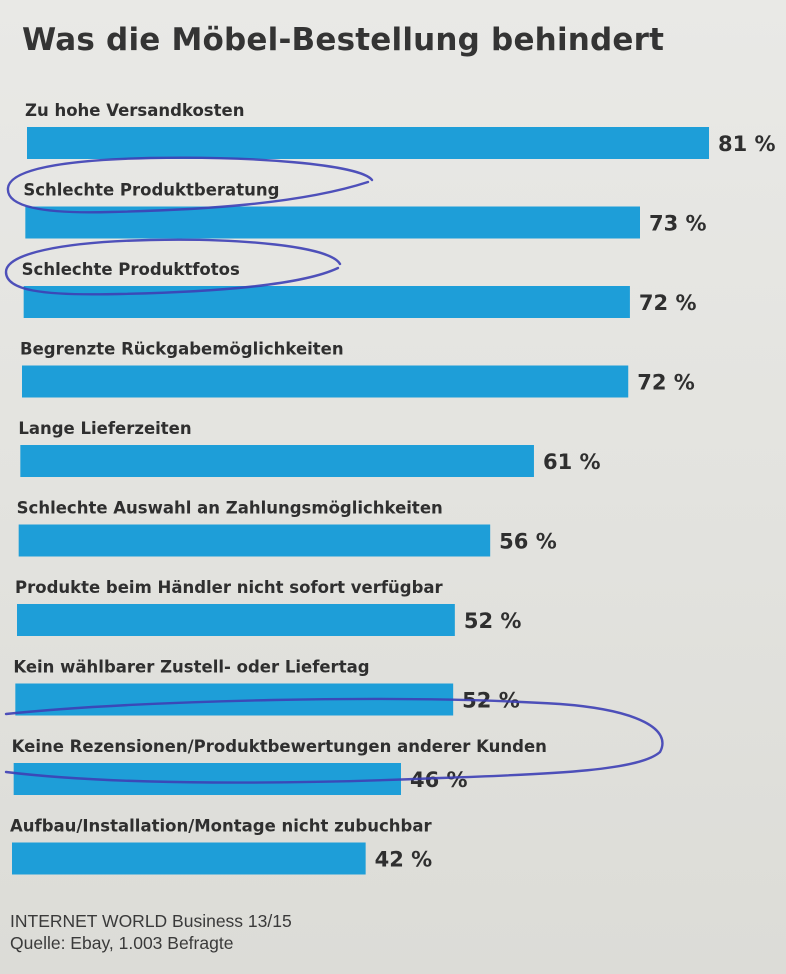 This screenshot has width=786, height=974. Describe the element at coordinates (191, 667) in the screenshot. I see `category-label: Kein wählbarer Zustell- oder Liefertag` at that location.